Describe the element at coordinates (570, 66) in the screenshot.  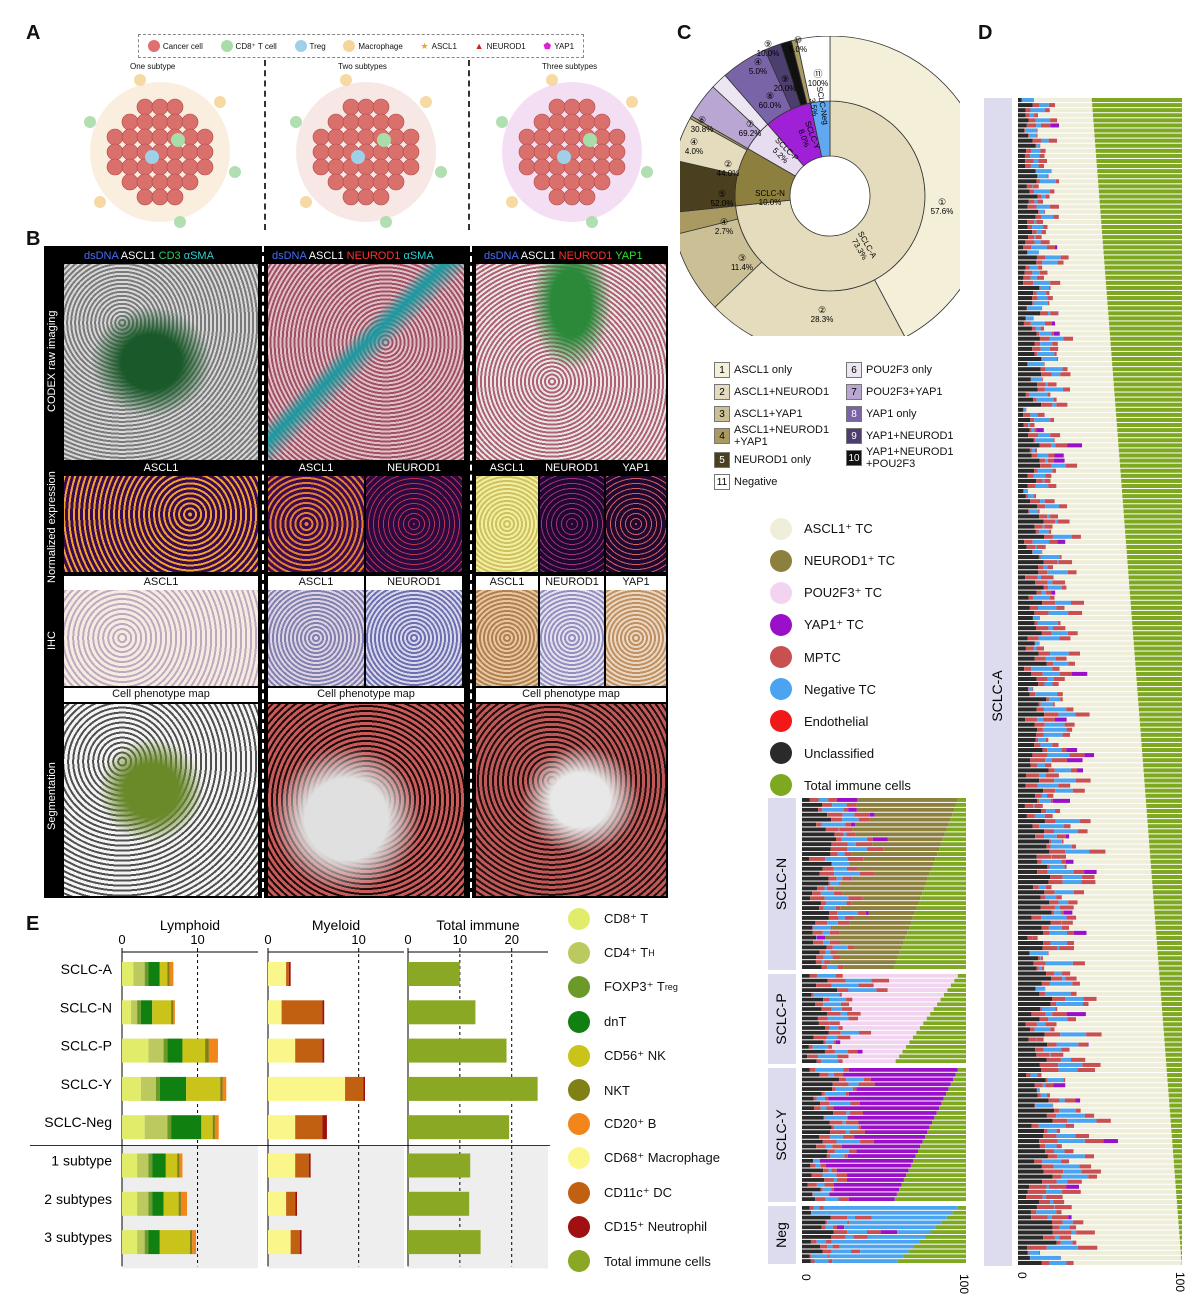
I see `panel-a-title-3: Three subtypes` at that location.